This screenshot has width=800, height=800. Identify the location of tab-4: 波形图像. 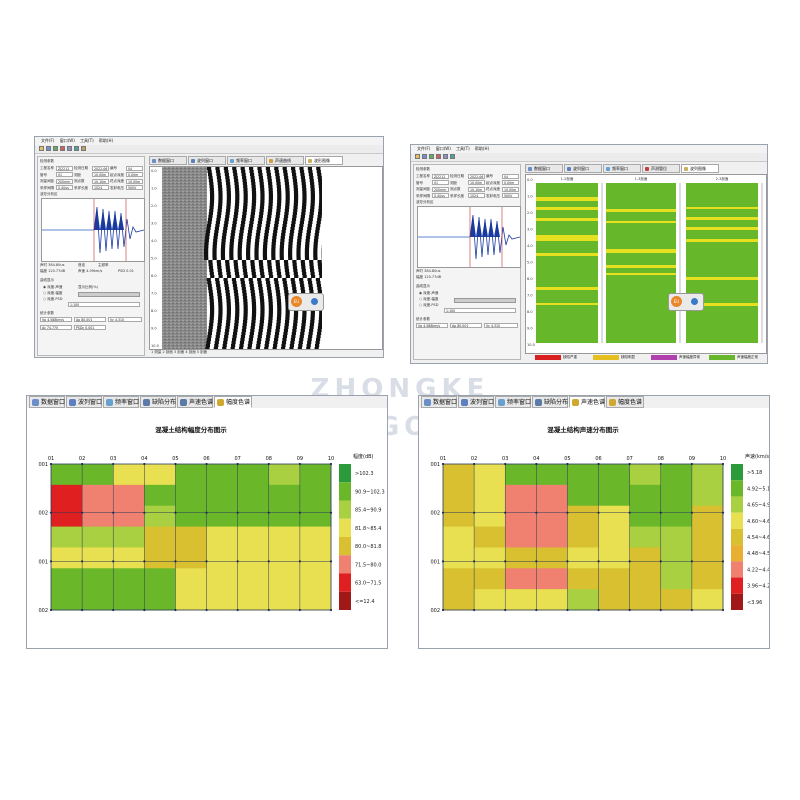
(324, 160).